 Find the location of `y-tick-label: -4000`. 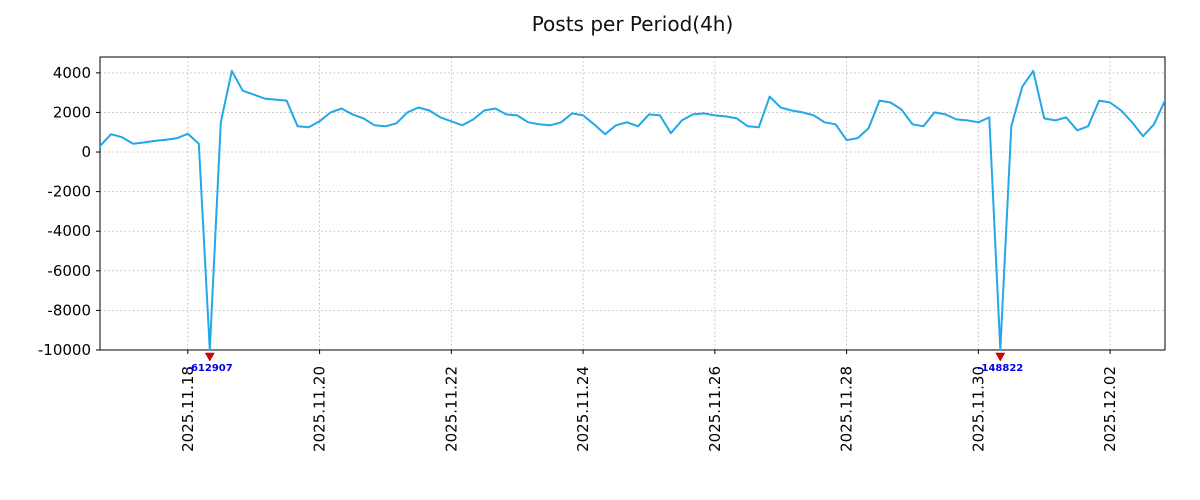

y-tick-label: -4000 is located at coordinates (69, 231).